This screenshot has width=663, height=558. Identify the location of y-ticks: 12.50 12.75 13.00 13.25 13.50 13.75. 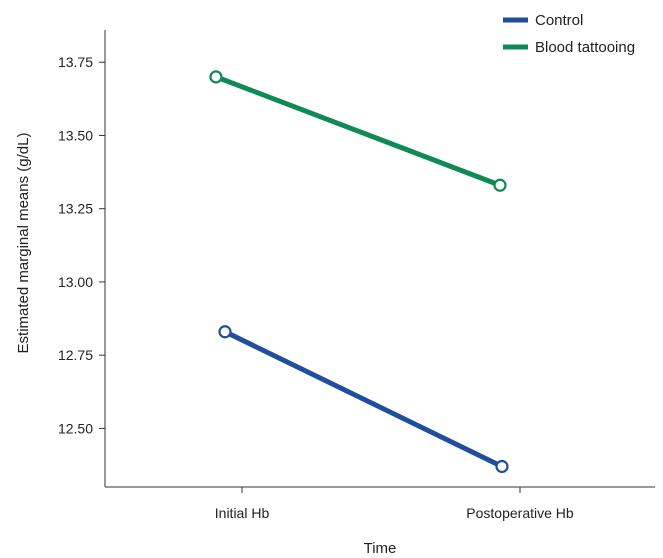
(81, 245).